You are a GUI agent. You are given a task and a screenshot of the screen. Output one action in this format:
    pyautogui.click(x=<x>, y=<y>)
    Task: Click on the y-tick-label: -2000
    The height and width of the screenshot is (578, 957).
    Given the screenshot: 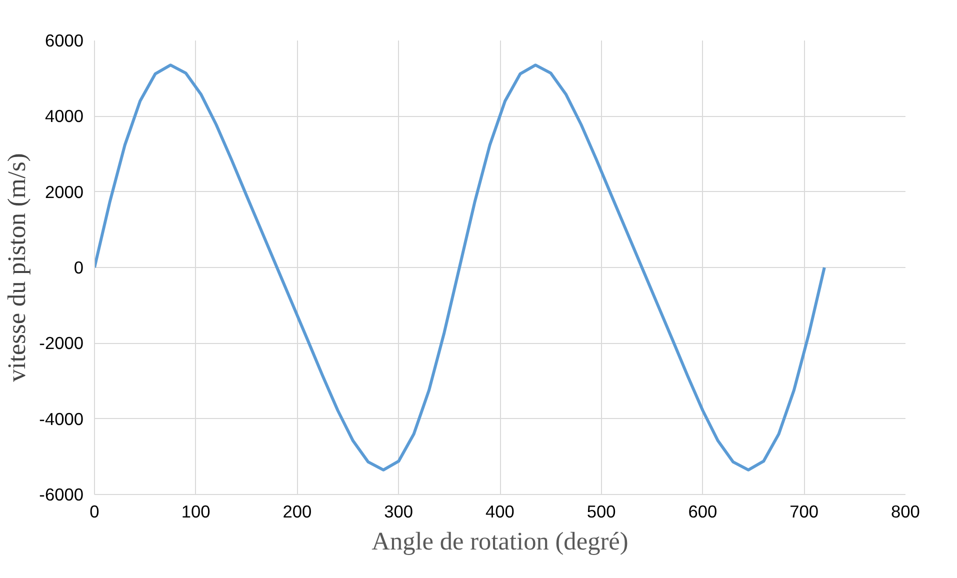 What is the action you would take?
    pyautogui.click(x=61, y=343)
    